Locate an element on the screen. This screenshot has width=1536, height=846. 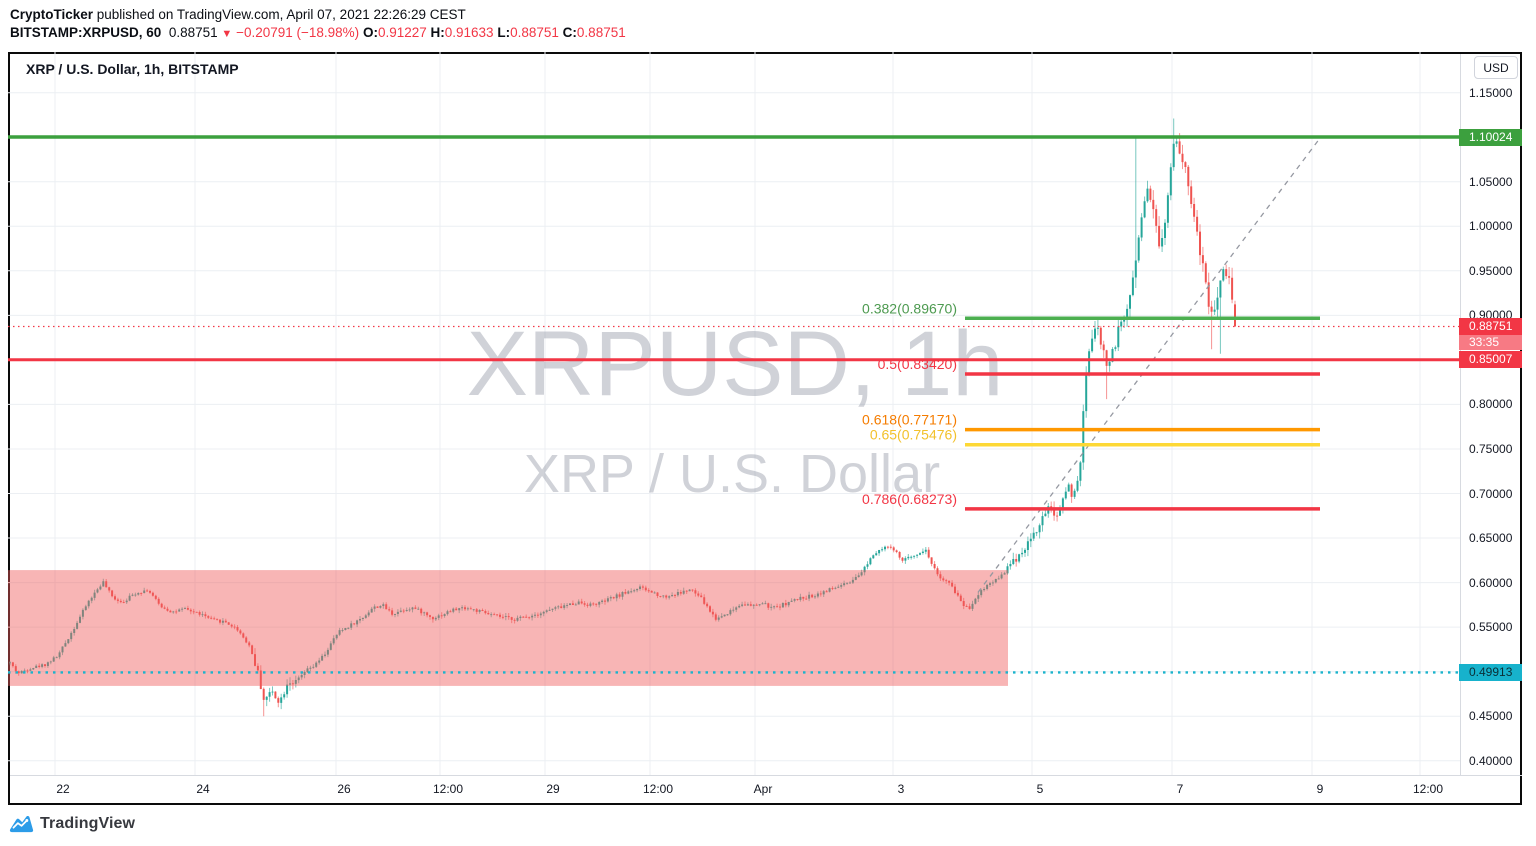
fib-label-0.618: 0.618(0.77171) is located at coordinates (909, 420).